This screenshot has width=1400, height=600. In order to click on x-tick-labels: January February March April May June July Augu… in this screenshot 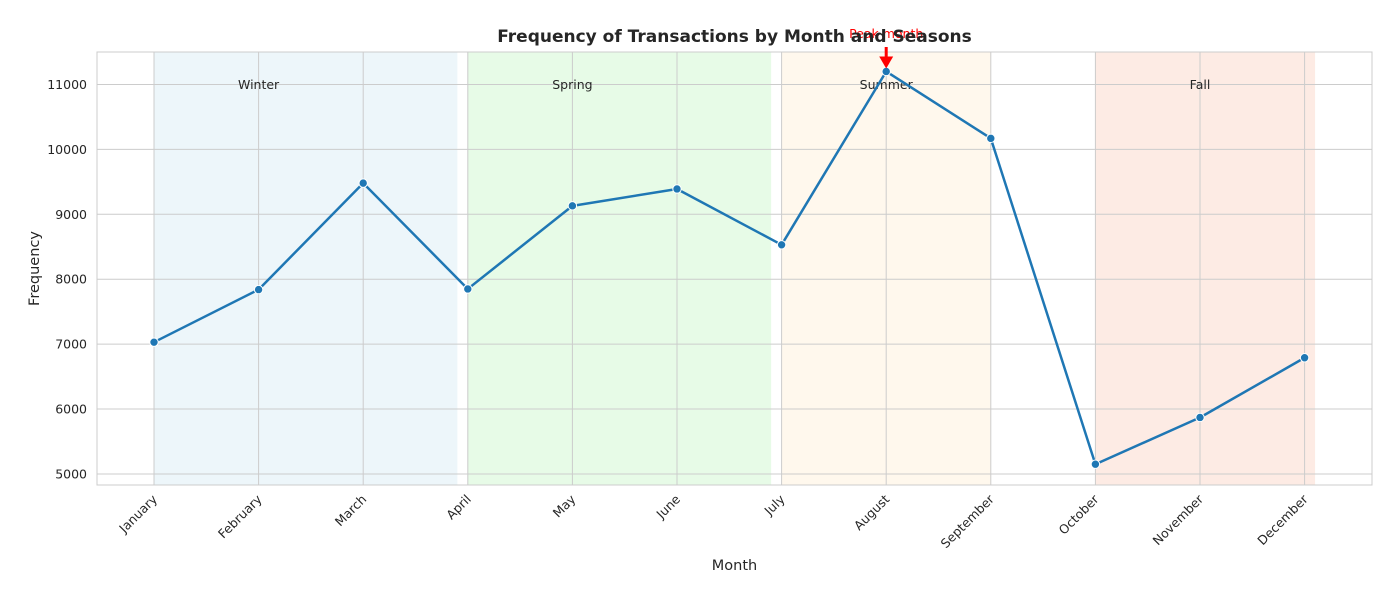, I will do `click(713, 521)`.